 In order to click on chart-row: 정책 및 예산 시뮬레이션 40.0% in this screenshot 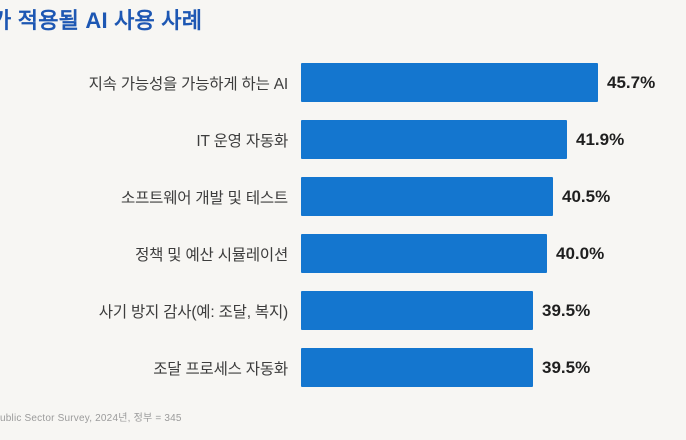, I will do `click(343, 253)`.